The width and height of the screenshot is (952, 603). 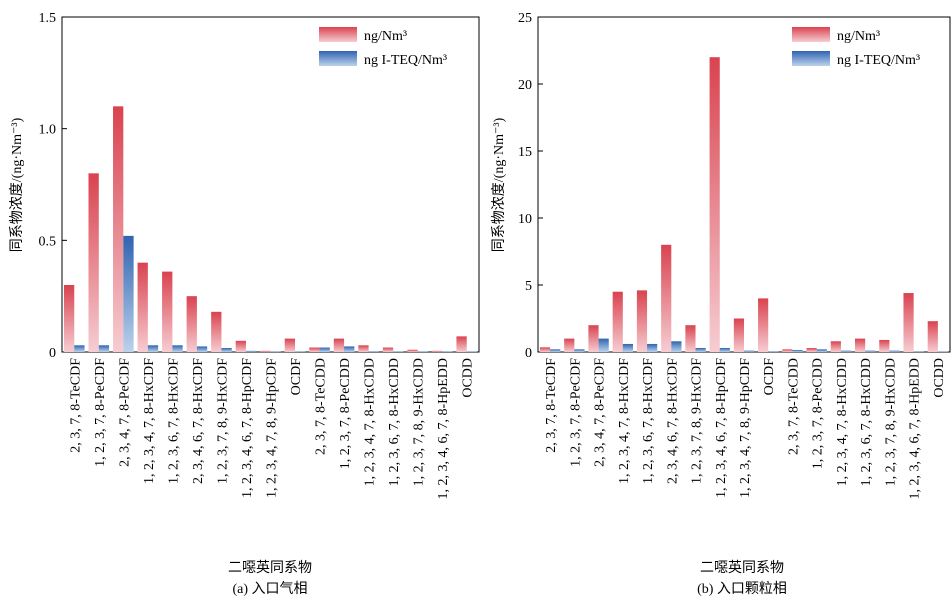 What do you see at coordinates (525, 219) in the screenshot?
I see `y-tick-label: 10` at bounding box center [525, 219].